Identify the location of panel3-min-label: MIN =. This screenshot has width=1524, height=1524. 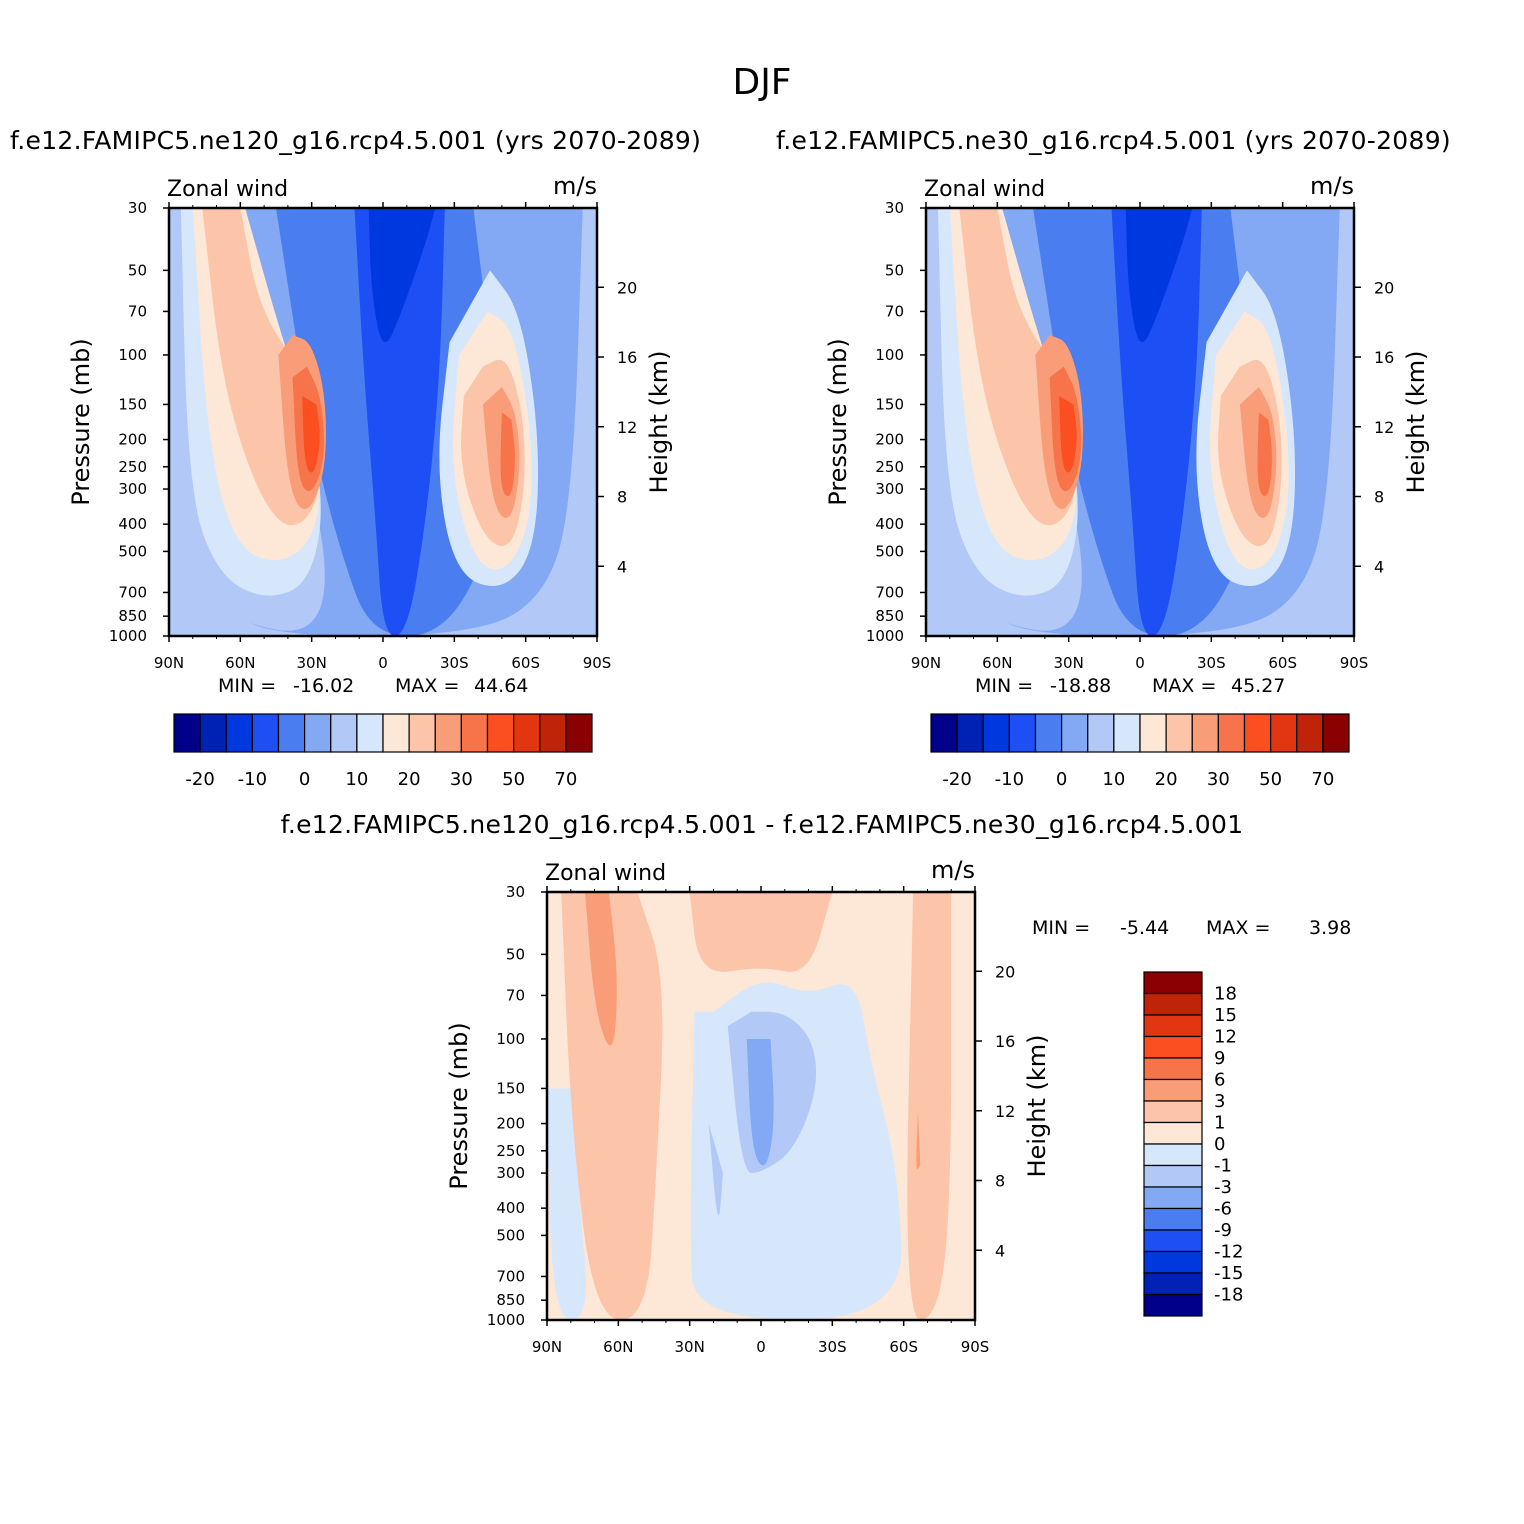
(1061, 928).